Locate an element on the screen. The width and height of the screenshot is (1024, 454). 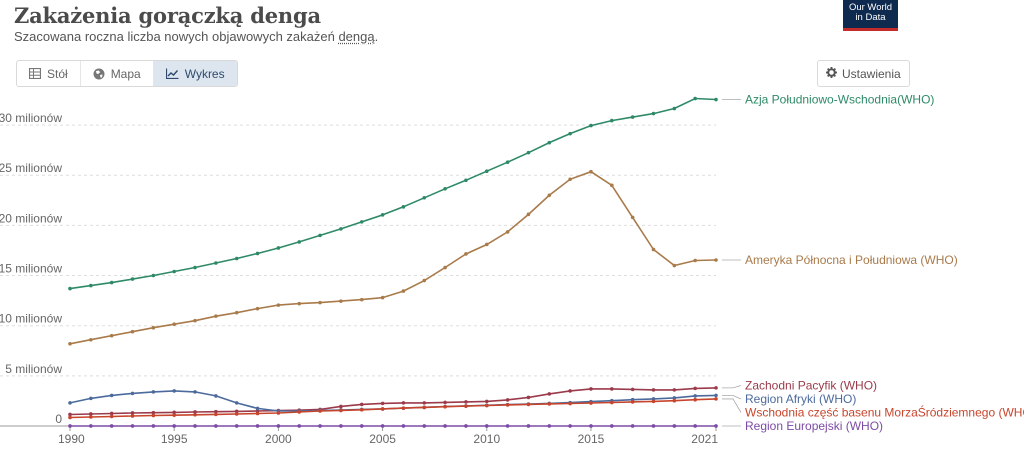
legend-connector-zachodni-pacyfik-who is located at coordinates (732, 387).